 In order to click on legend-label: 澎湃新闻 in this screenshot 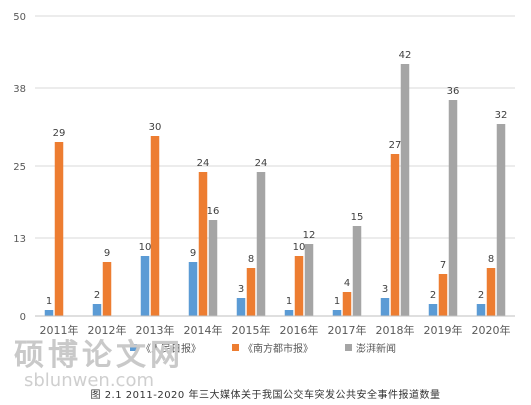, I will do `click(376, 348)`.